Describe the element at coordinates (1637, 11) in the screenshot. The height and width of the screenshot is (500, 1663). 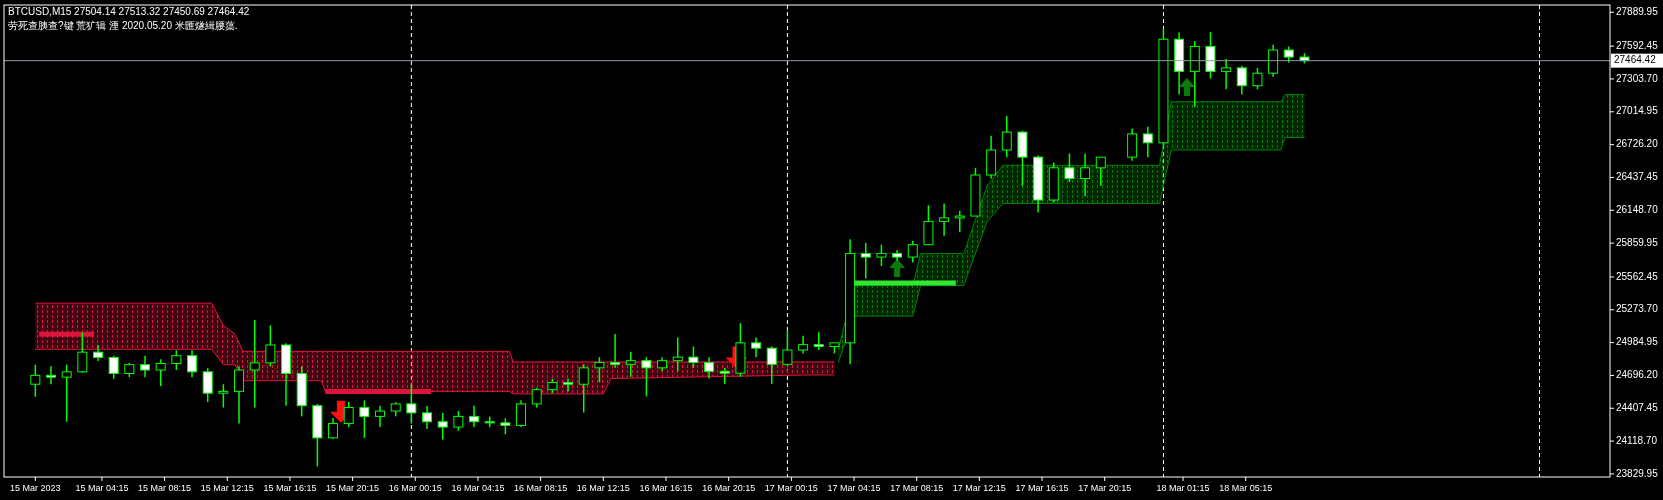
I see `y-tick-label: 27889.95` at that location.